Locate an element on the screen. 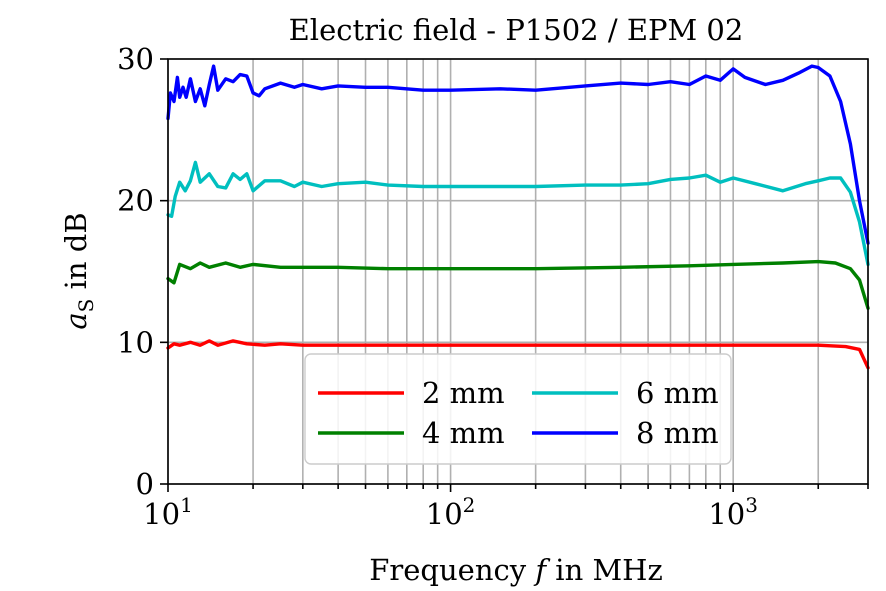 The image size is (886, 591). legend-label-4-mm: 4 mm is located at coordinates (463, 433).